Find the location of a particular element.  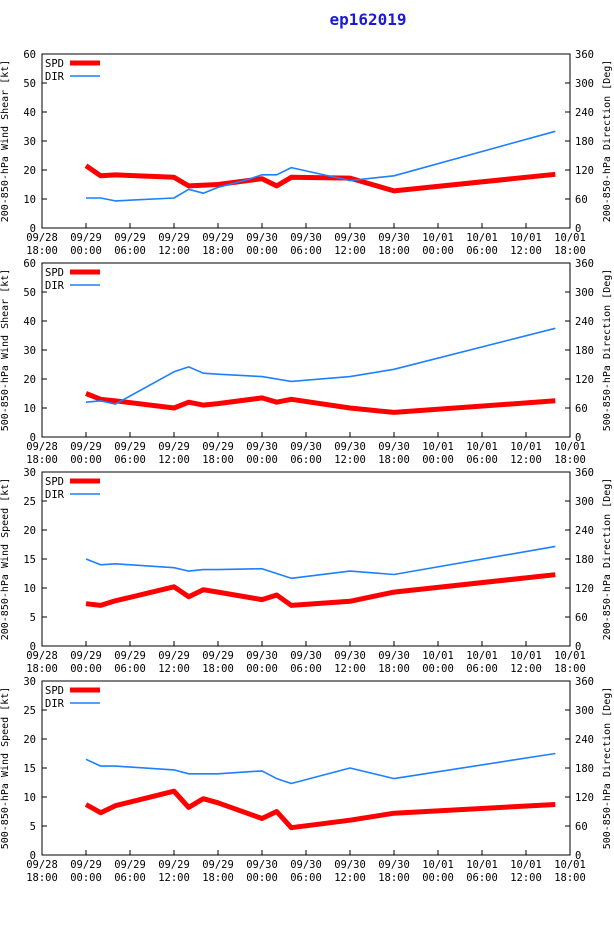

y2-tick-label: 60 is located at coordinates (581, 200).